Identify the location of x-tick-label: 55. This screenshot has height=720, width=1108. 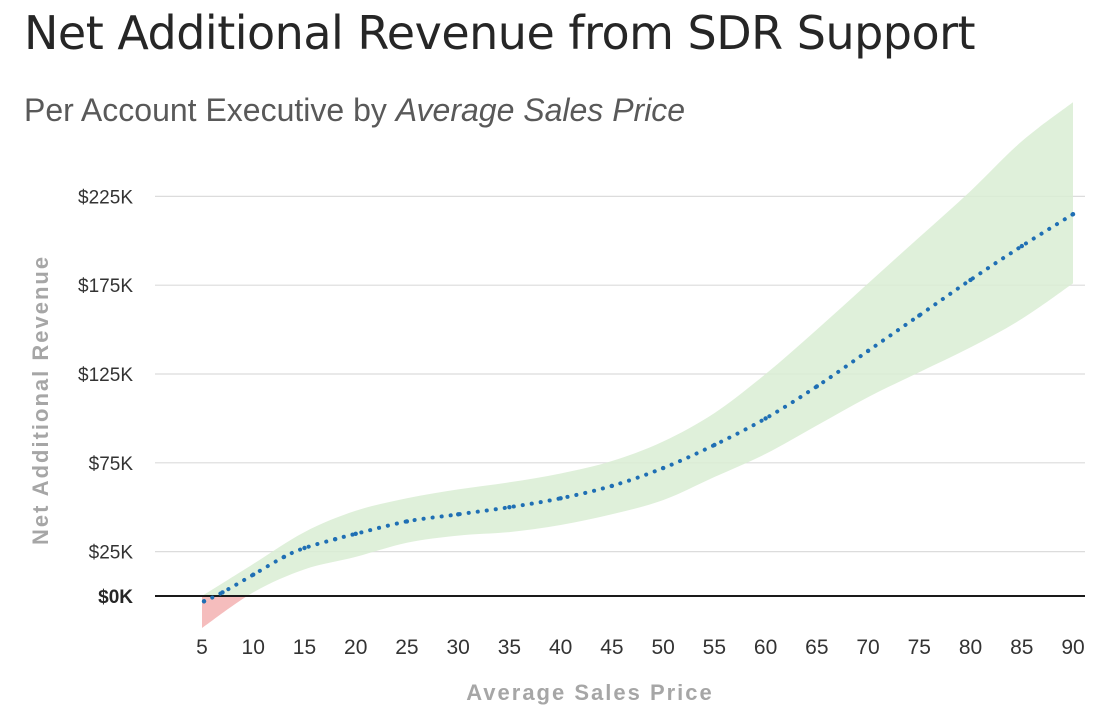
(714, 647).